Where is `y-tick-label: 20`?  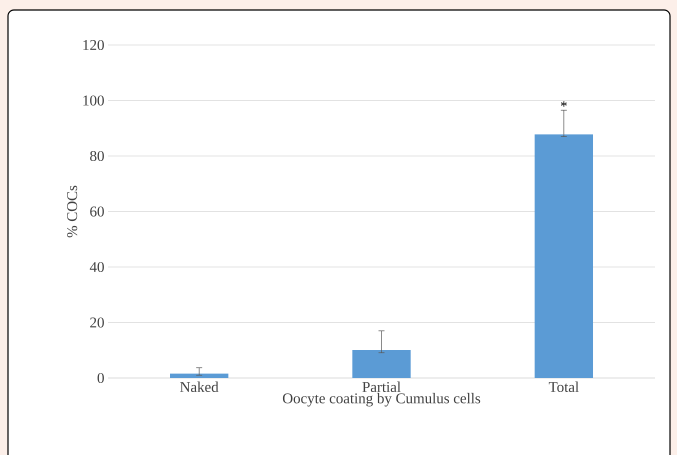
y-tick-label: 20 is located at coordinates (97, 322).